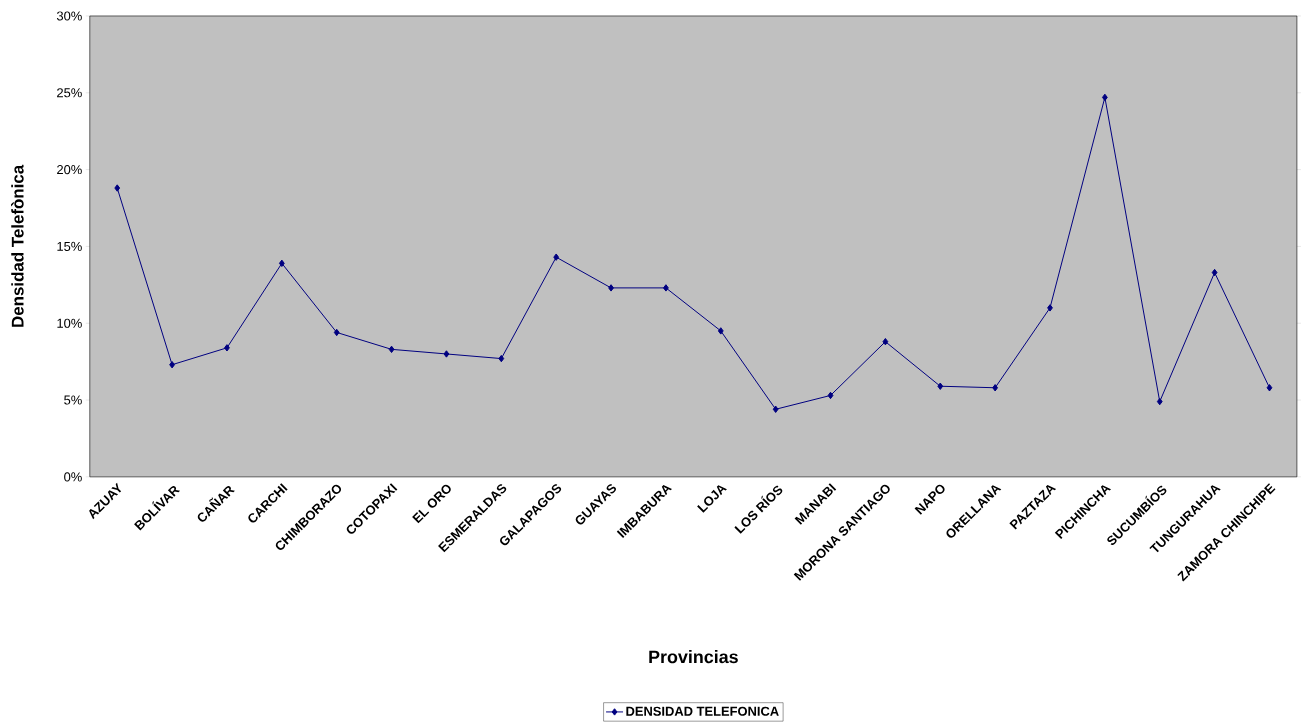 The width and height of the screenshot is (1301, 726). What do you see at coordinates (73, 400) in the screenshot?
I see `y-tick-label: 5%` at bounding box center [73, 400].